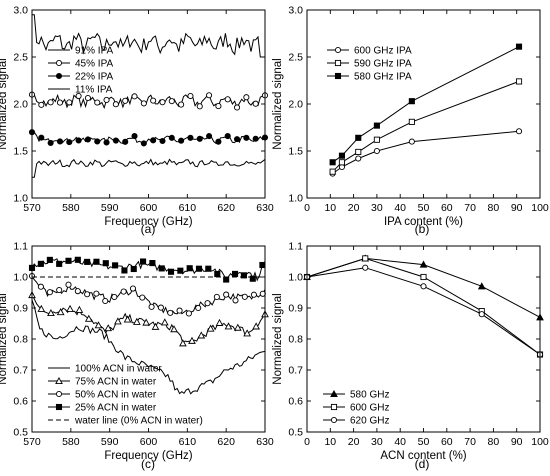 The image size is (550, 476). Describe the element at coordinates (295, 58) in the screenshot. I see `y-tick-label: 2.5` at that location.